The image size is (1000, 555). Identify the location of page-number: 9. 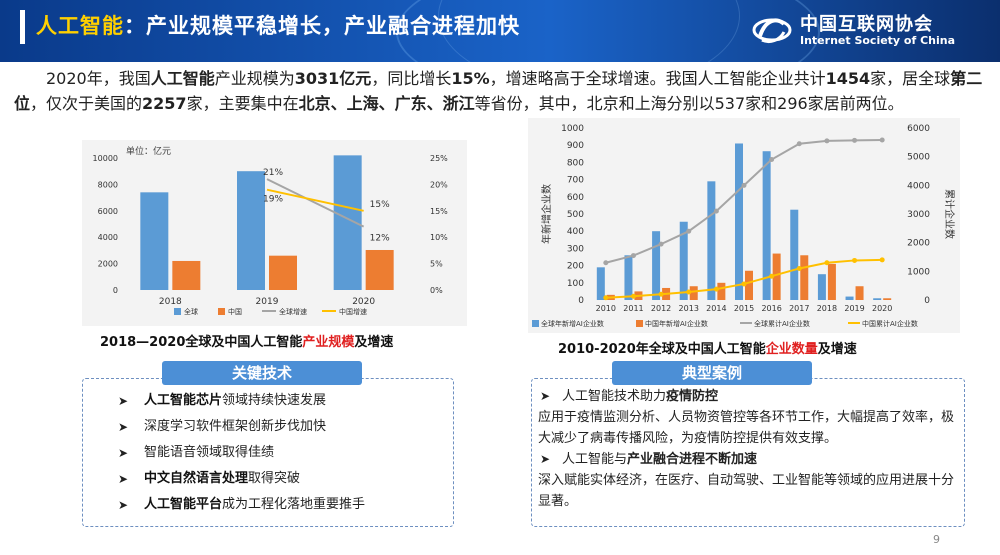
(936, 539).